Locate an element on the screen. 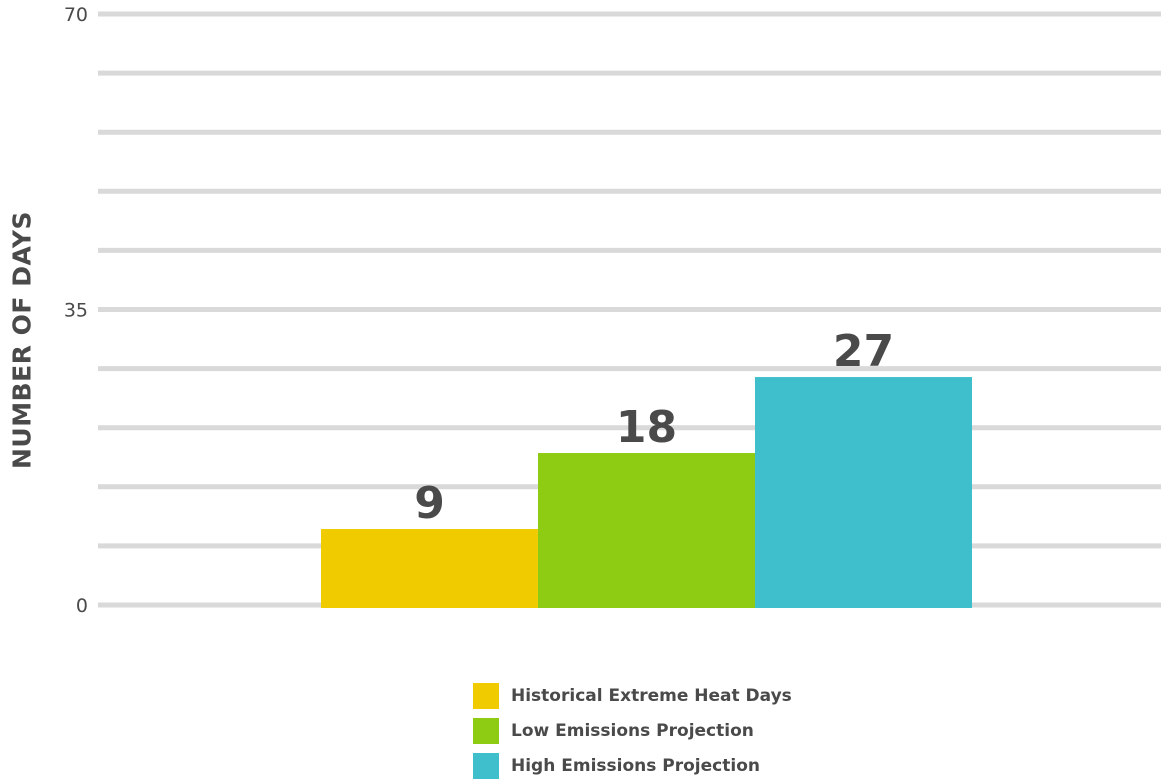  bar-value-label: 27 is located at coordinates (863, 351).